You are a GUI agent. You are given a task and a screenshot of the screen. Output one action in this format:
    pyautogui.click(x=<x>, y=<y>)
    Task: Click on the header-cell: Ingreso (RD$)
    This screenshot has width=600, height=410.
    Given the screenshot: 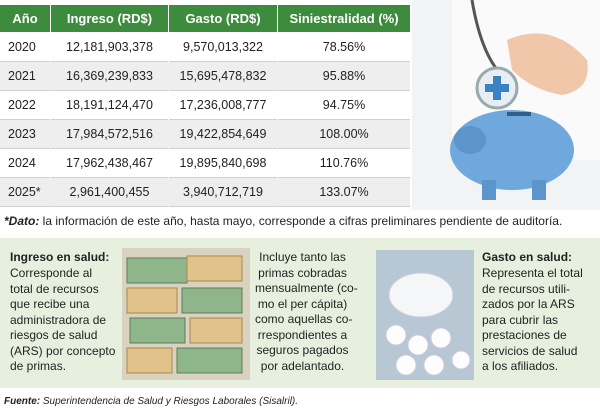 What is the action you would take?
    pyautogui.click(x=109, y=18)
    